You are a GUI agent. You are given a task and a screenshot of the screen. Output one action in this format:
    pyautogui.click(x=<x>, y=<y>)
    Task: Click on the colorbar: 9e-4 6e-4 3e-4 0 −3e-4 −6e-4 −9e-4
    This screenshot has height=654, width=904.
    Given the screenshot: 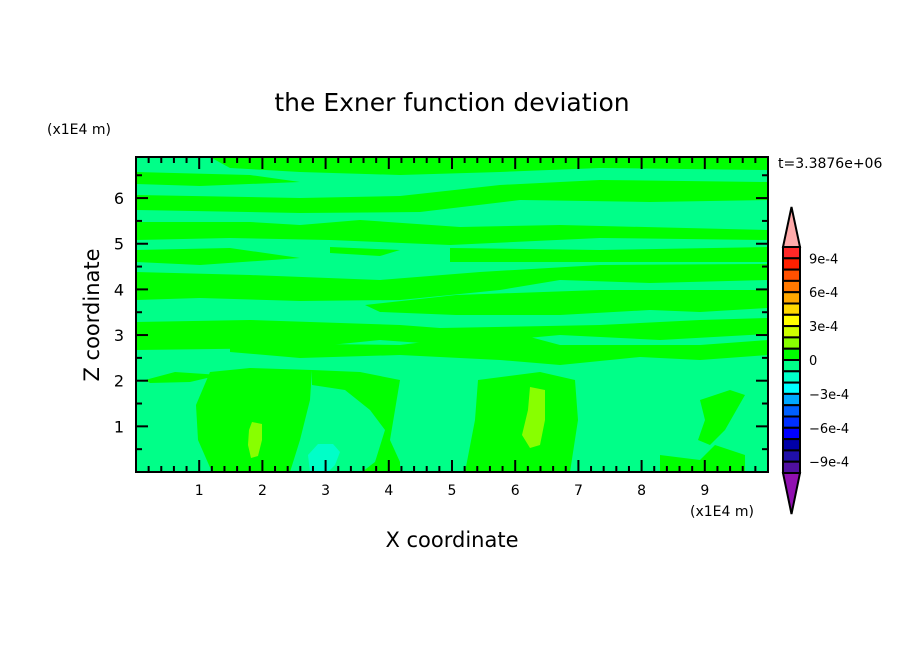 What is the action you would take?
    pyautogui.click(x=815, y=360)
    